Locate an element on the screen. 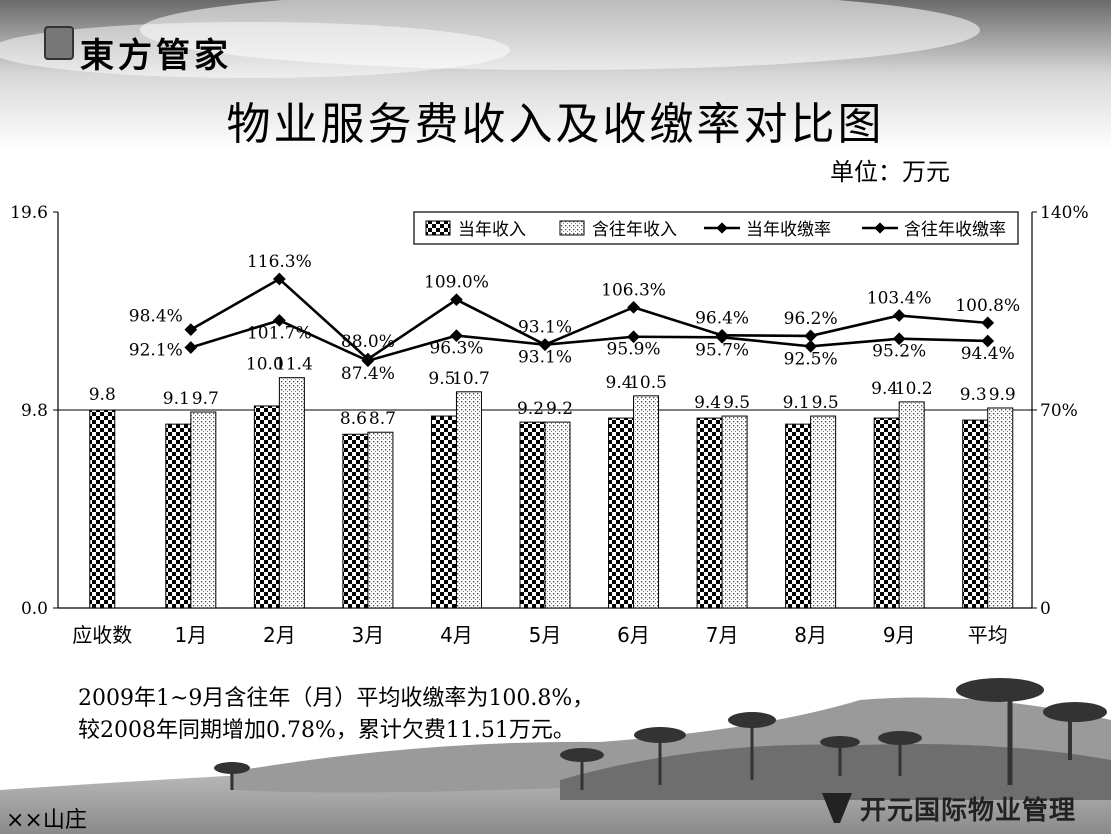 This screenshot has height=834, width=1111. rate-label-with-arrears: 106.3% is located at coordinates (633, 290).